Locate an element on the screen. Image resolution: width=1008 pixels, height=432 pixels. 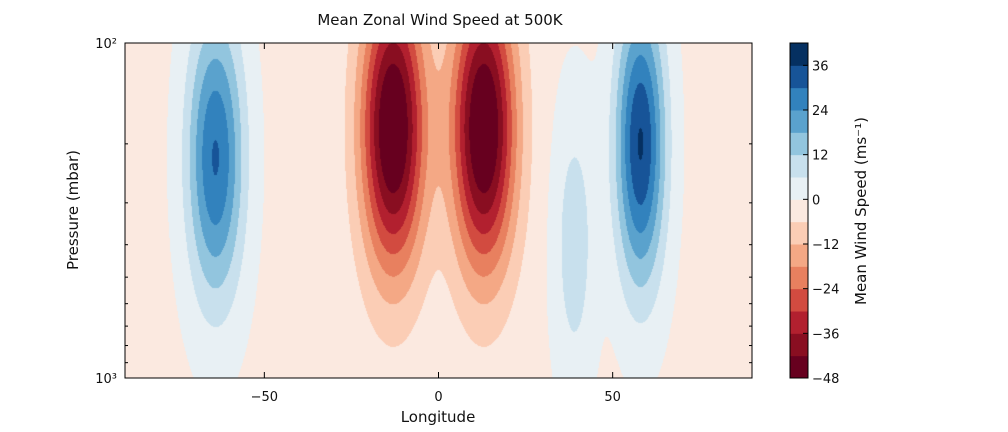
y-tick-label: 10³ is located at coordinates (106, 379).